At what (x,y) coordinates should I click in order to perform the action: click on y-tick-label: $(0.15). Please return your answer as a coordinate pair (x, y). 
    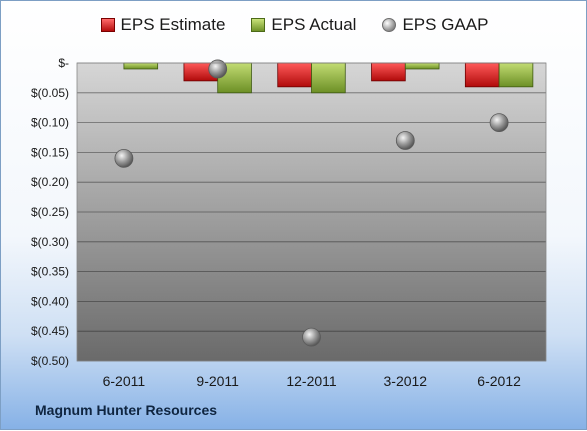
    Looking at the image, I should click on (50, 152).